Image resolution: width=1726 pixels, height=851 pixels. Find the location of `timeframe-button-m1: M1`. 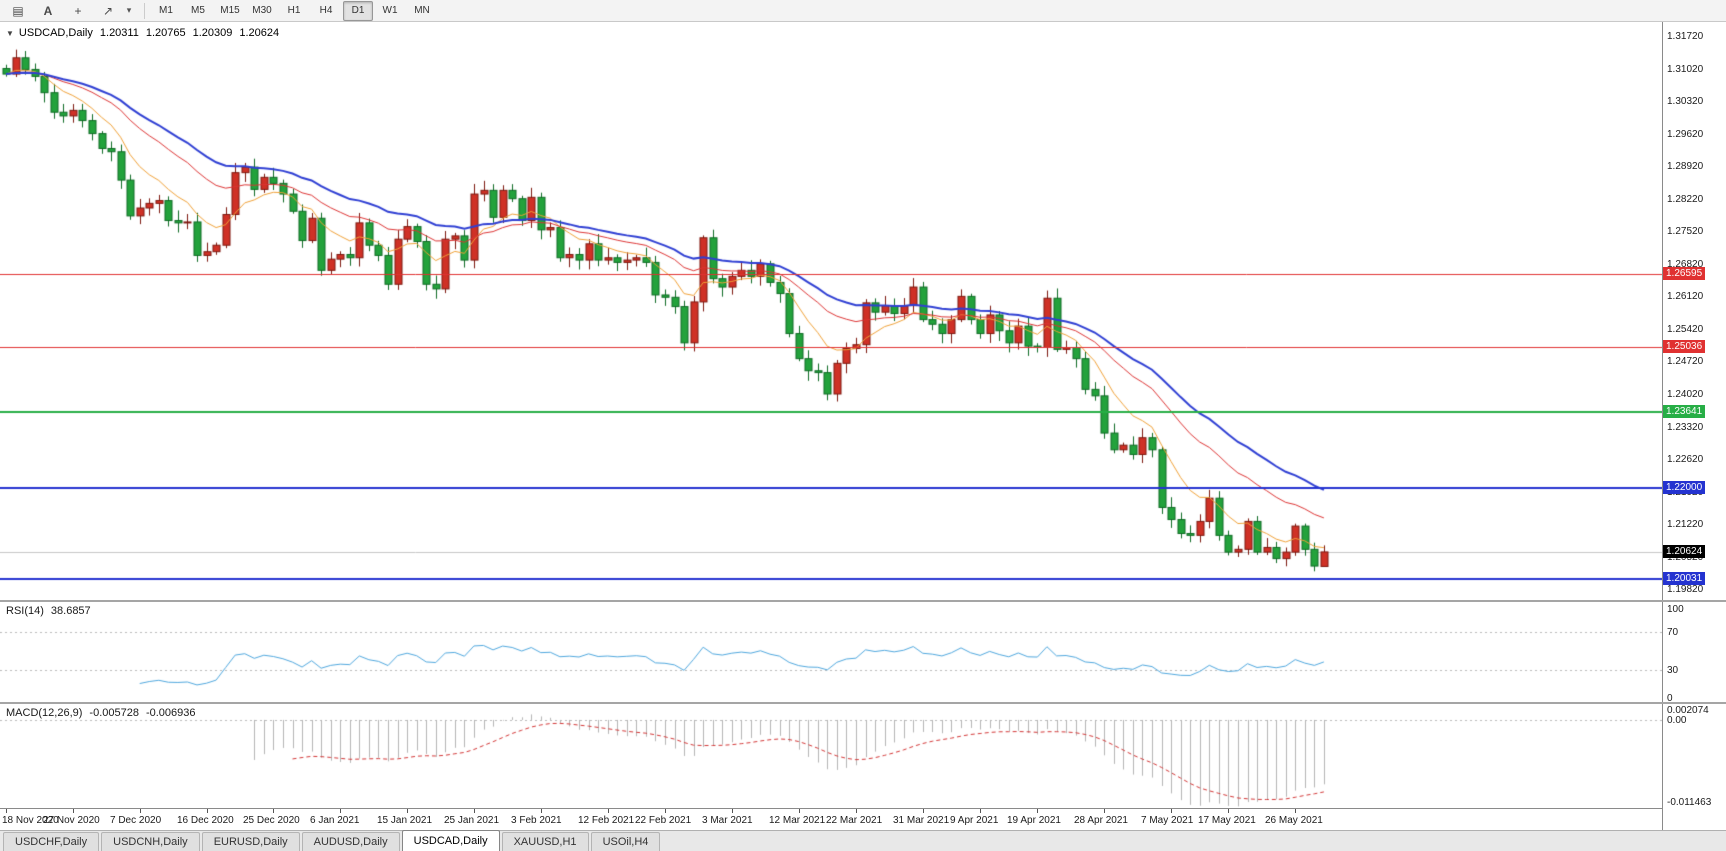

timeframe-button-m1: M1 is located at coordinates (166, 10).